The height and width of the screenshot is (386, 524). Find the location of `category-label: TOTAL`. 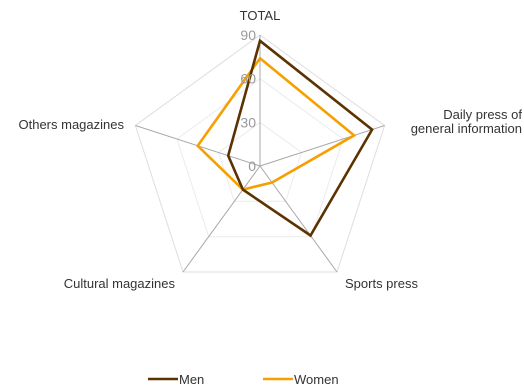

category-label: TOTAL is located at coordinates (260, 15).